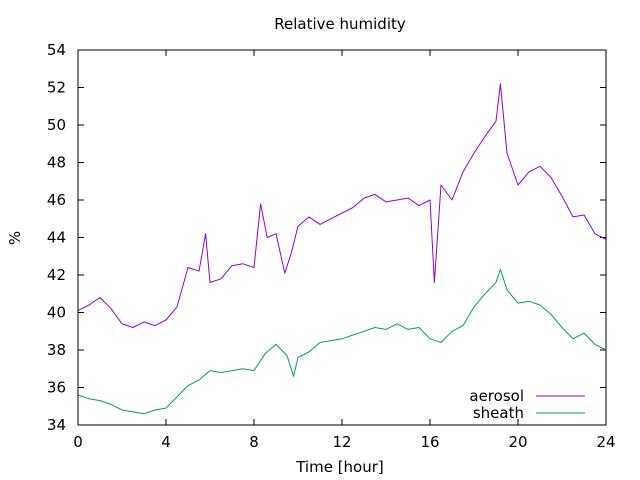  I want to click on y-tick-label: 44, so click(56, 238).